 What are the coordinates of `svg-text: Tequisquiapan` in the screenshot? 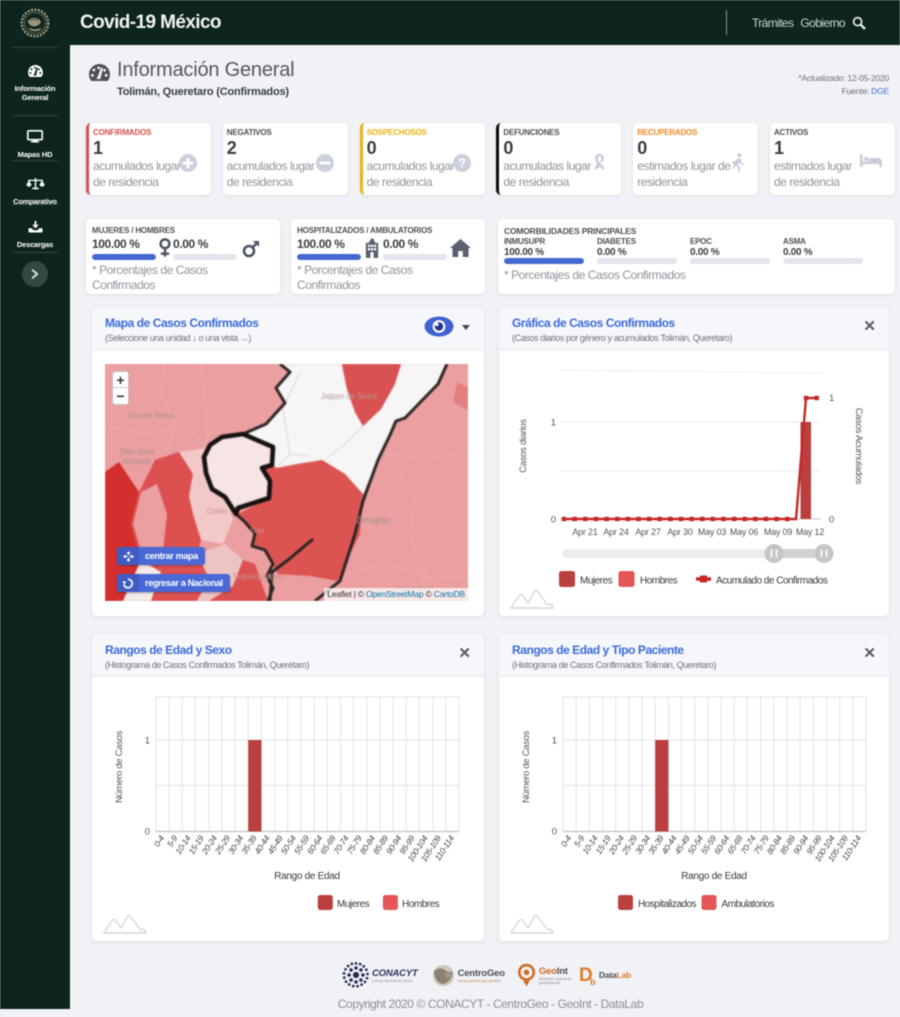 It's located at (258, 576).